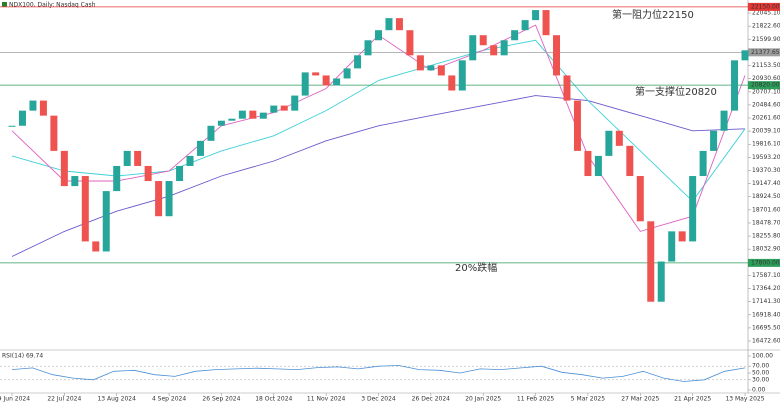  Describe the element at coordinates (653, 14) in the screenshot. I see `annotation: 第一阻力位22150` at that location.